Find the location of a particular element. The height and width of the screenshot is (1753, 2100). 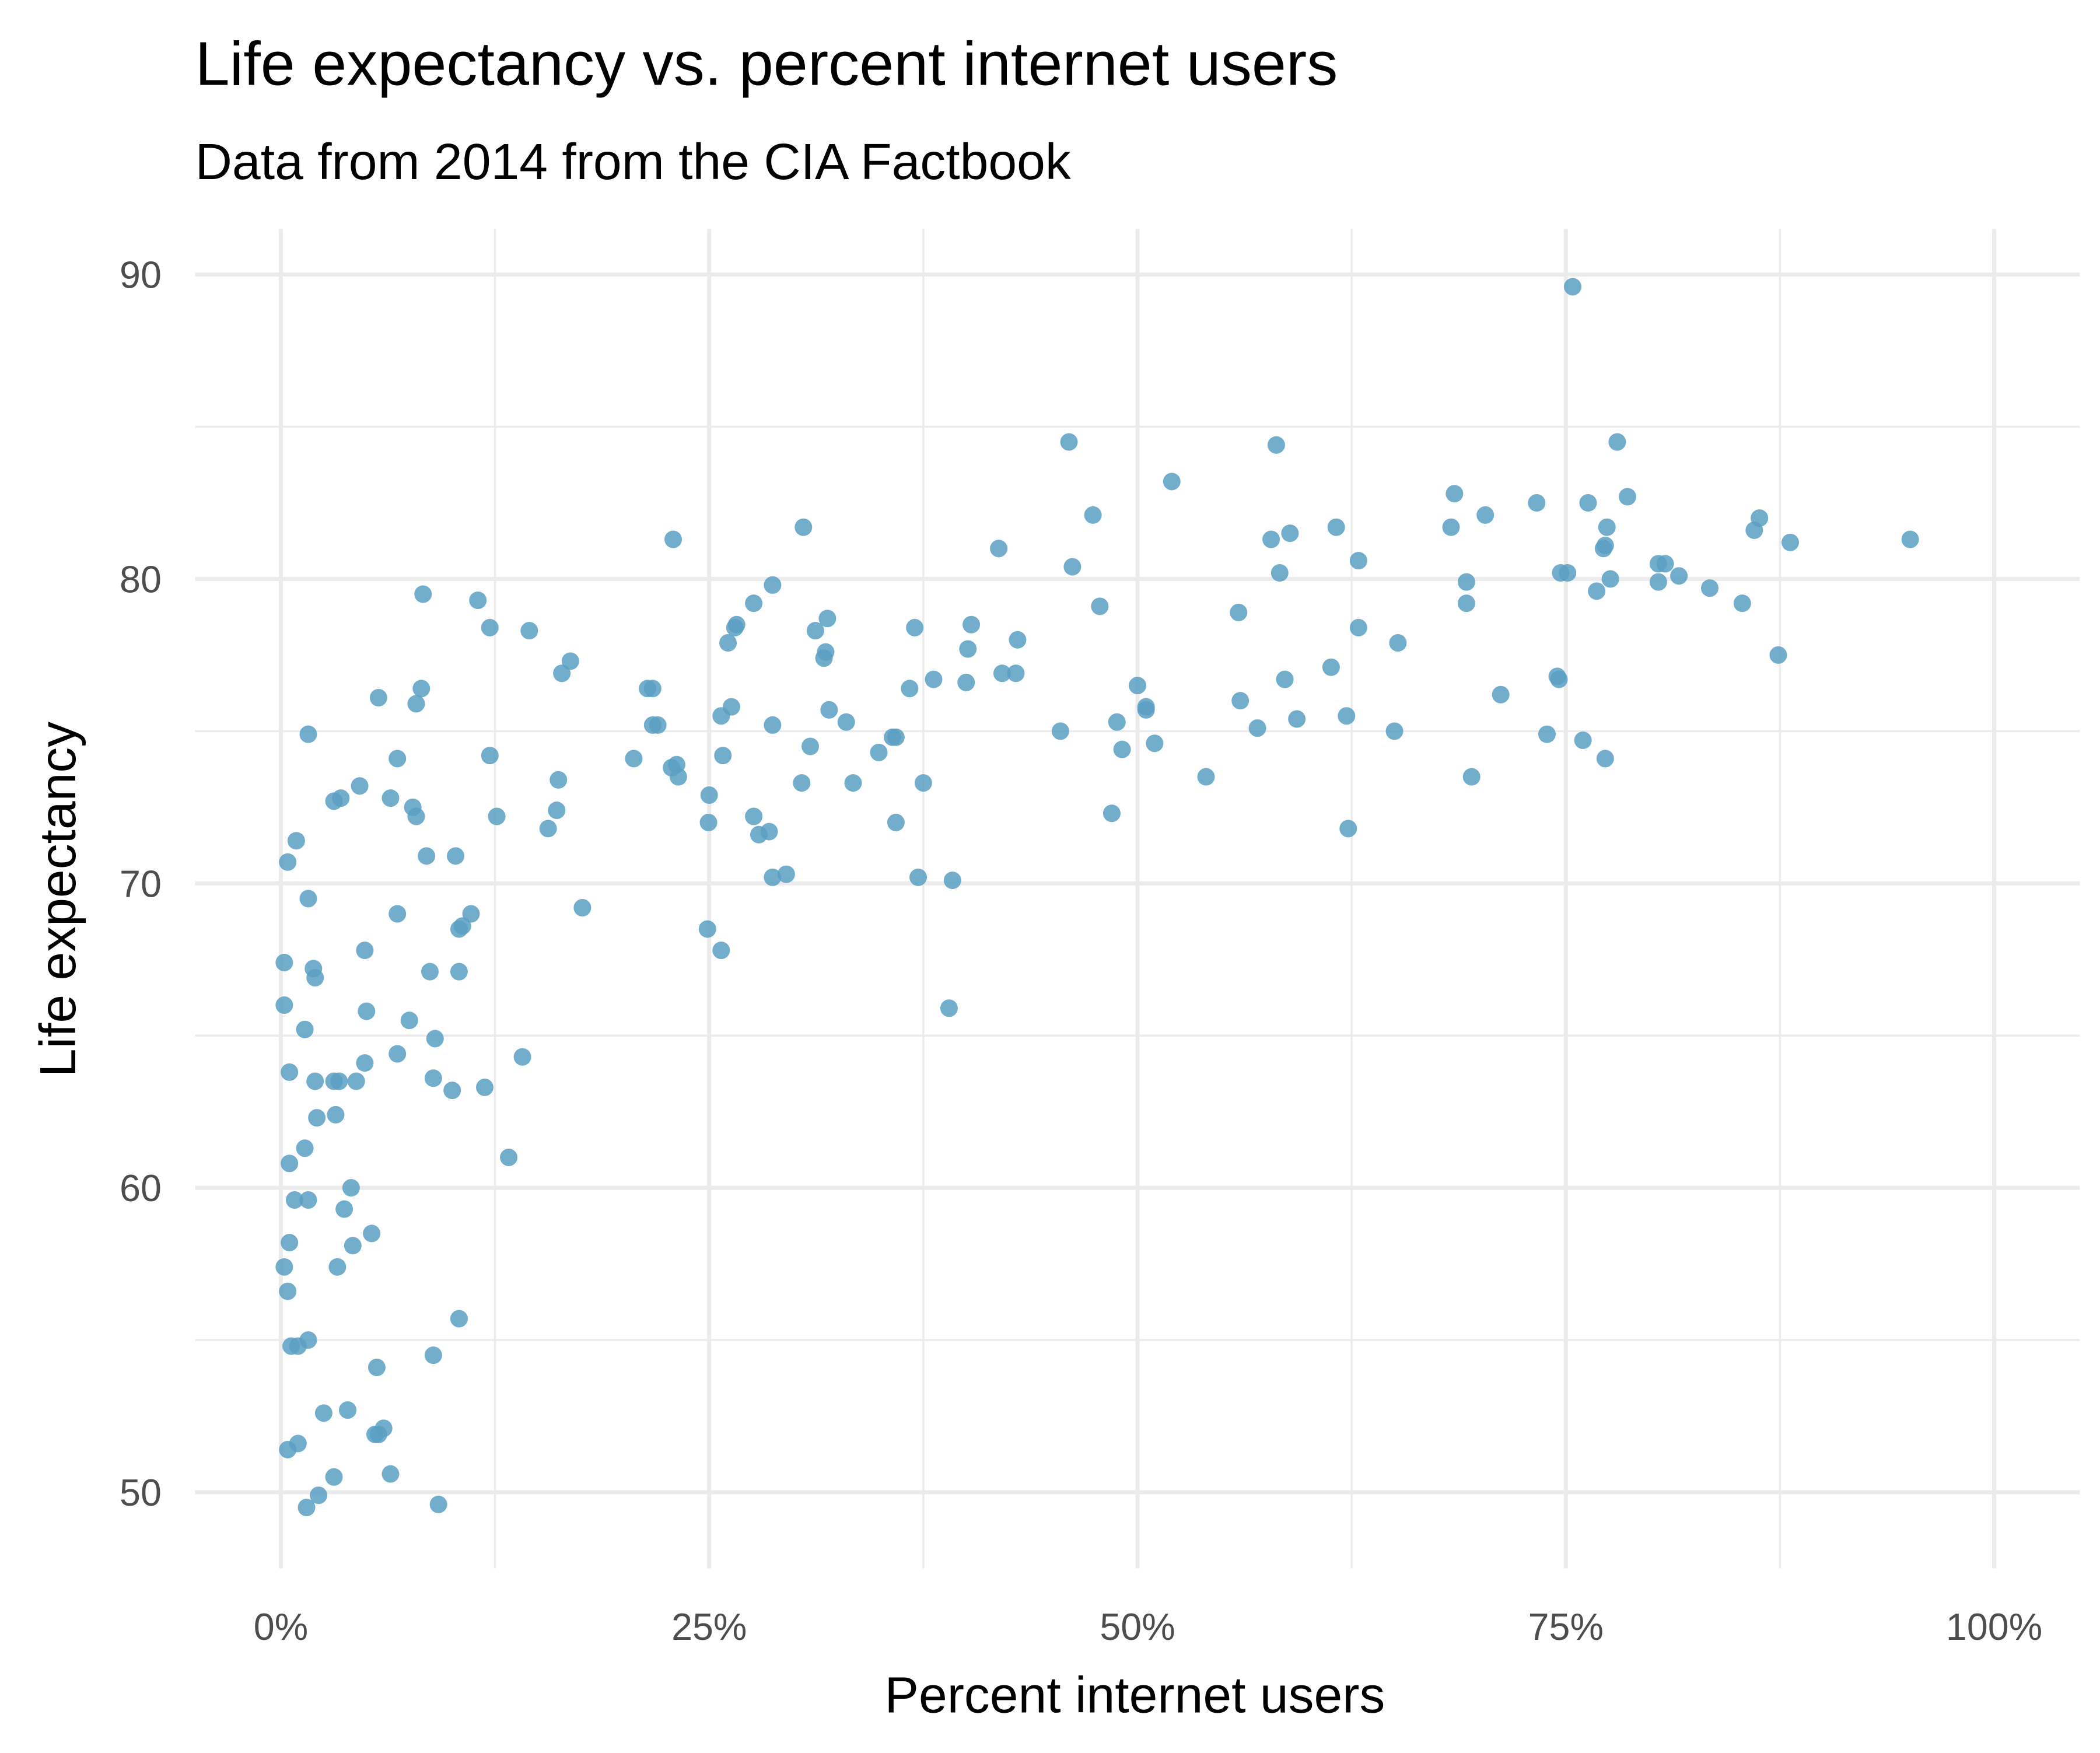

y-tick-label: 70 is located at coordinates (141, 884).